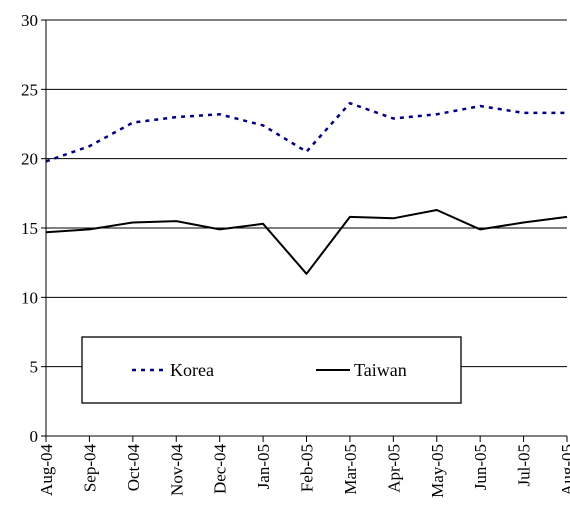 The width and height of the screenshot is (570, 515). I want to click on x-tick-label-Jul-05: Jul-05, so click(524, 465).